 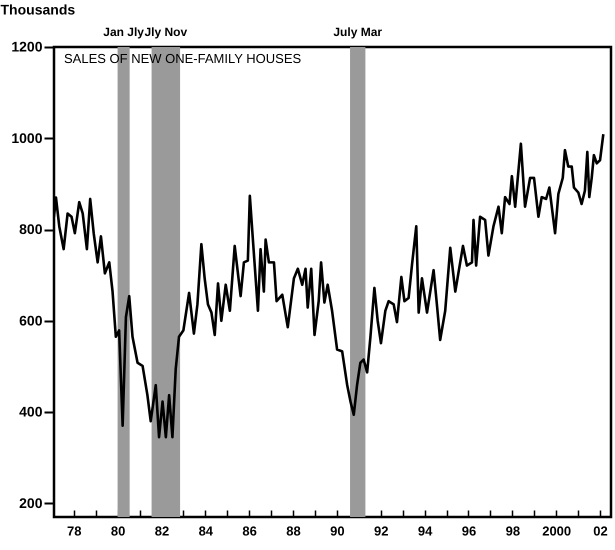 I want to click on x-tick-label: 80, so click(x=118, y=531).